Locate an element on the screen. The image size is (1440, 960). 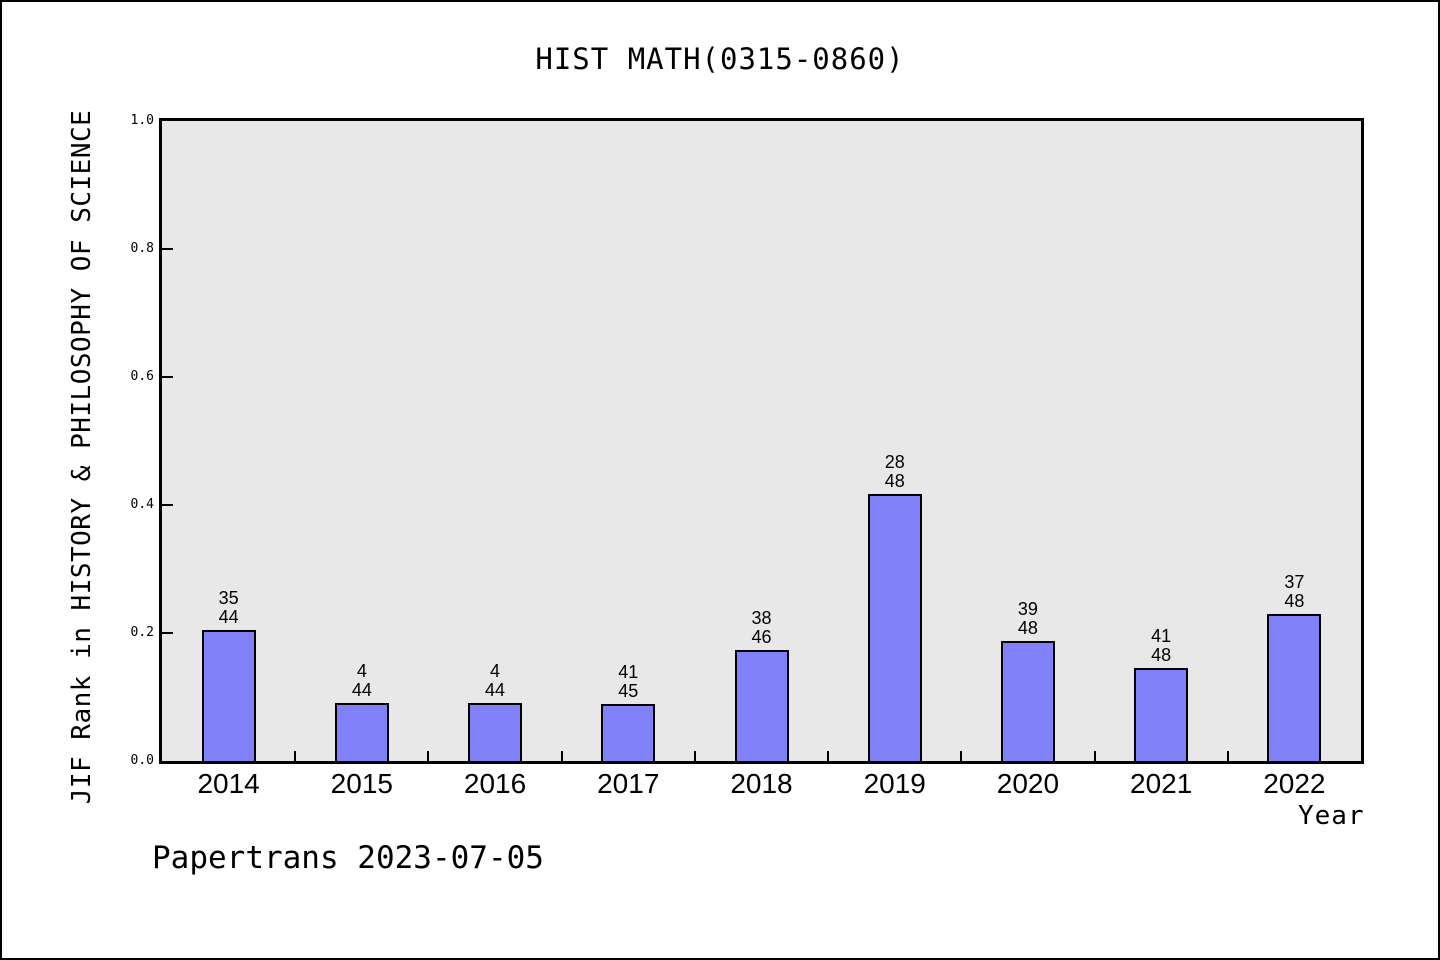
y-tick-label-0.8: 0.8 is located at coordinates (142, 248).